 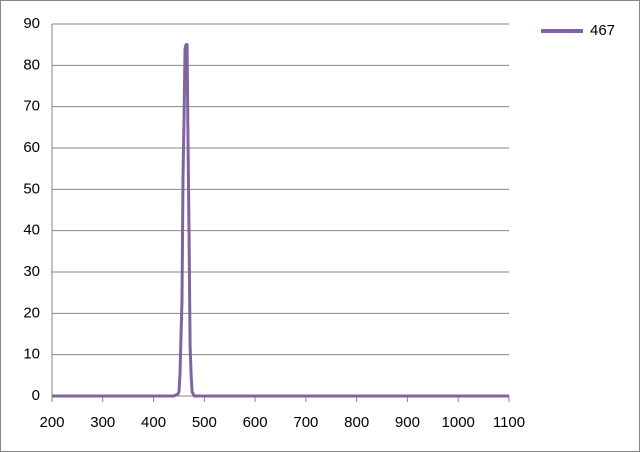 I want to click on x-tick-label: 500, so click(x=204, y=422).